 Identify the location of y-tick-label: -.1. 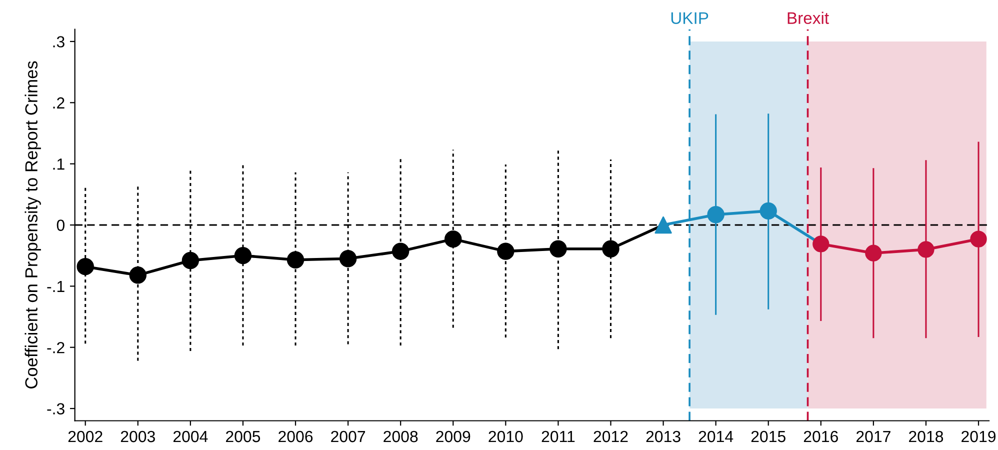
(55, 286).